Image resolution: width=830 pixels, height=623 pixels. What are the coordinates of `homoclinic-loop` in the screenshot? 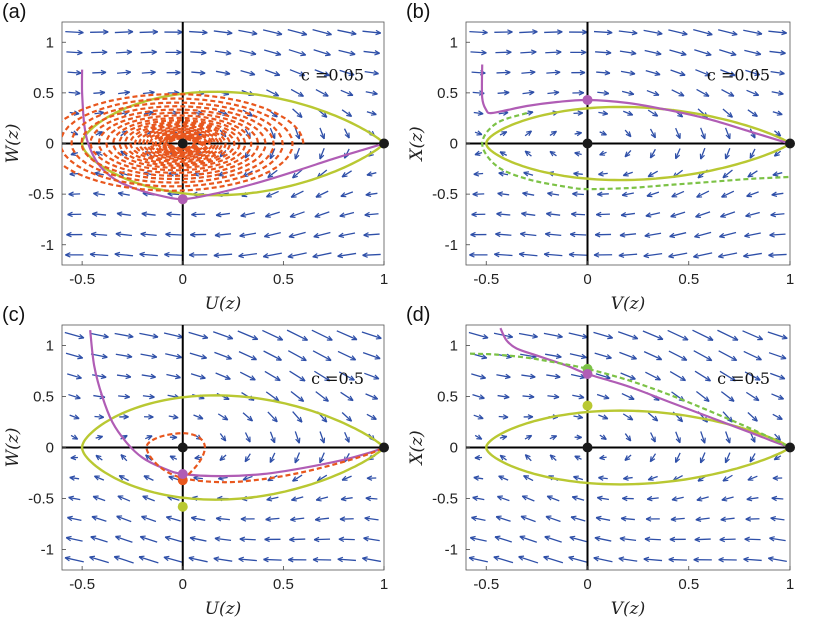 It's located at (637, 447).